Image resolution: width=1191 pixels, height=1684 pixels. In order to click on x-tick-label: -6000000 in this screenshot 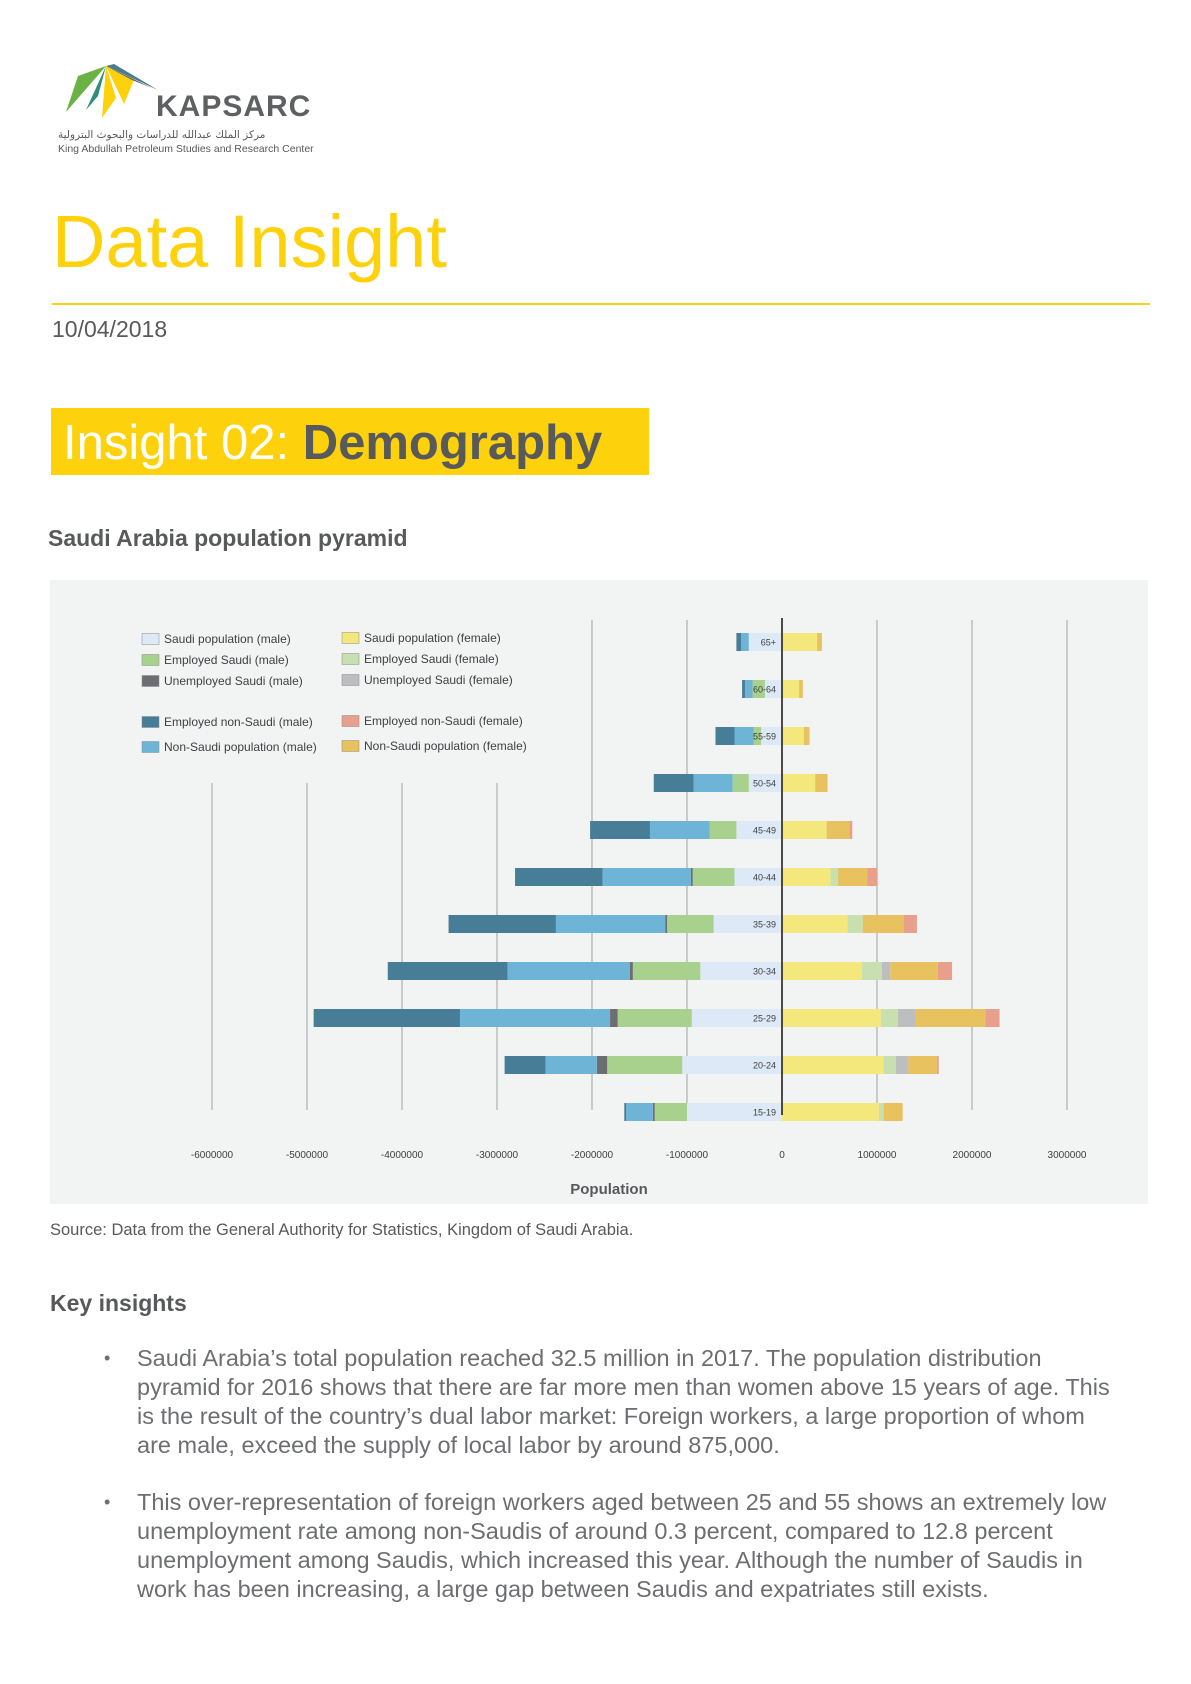, I will do `click(212, 1155)`.